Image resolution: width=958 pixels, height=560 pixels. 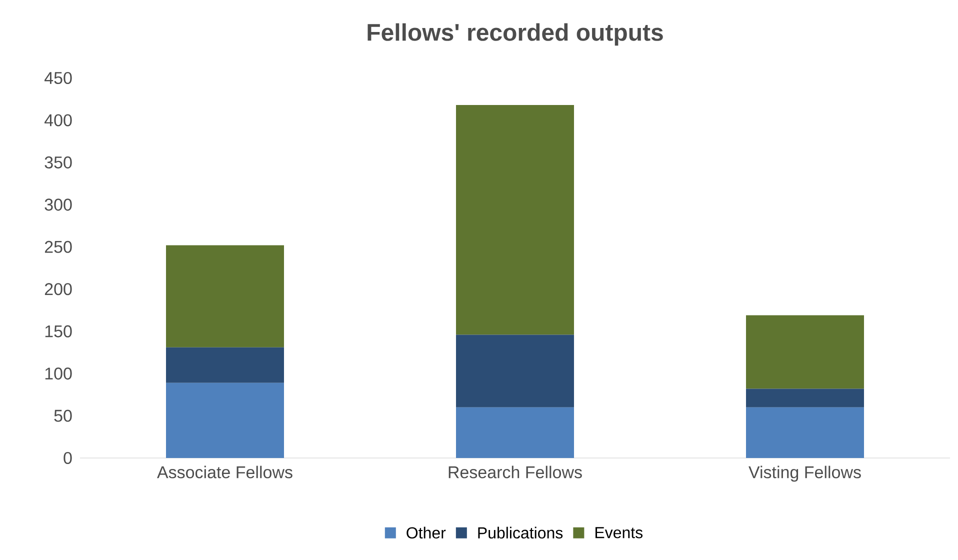 I want to click on legend-label: Other, so click(x=426, y=532).